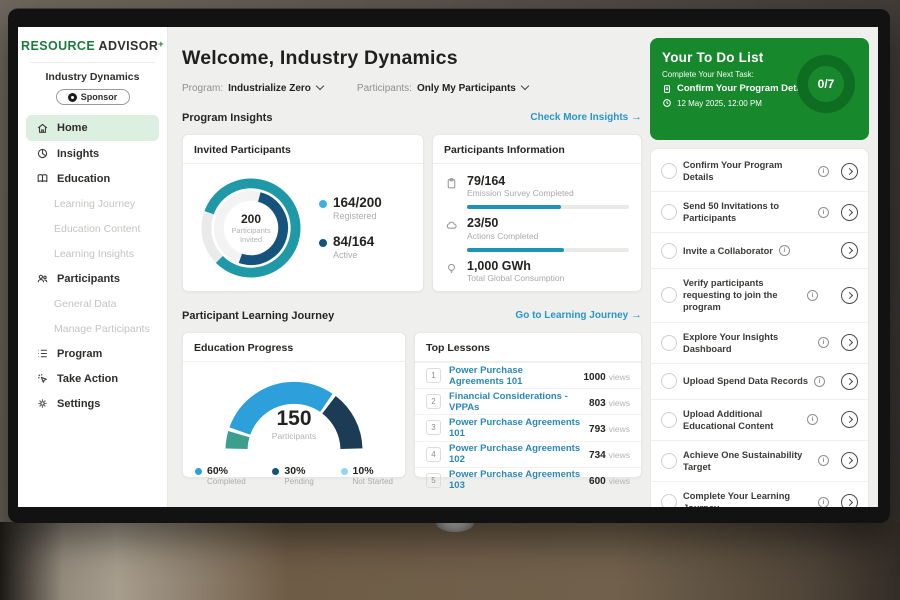 This screenshot has height=600, width=900. I want to click on lesson-link: Power Purchase Agreements 102, so click(515, 454).